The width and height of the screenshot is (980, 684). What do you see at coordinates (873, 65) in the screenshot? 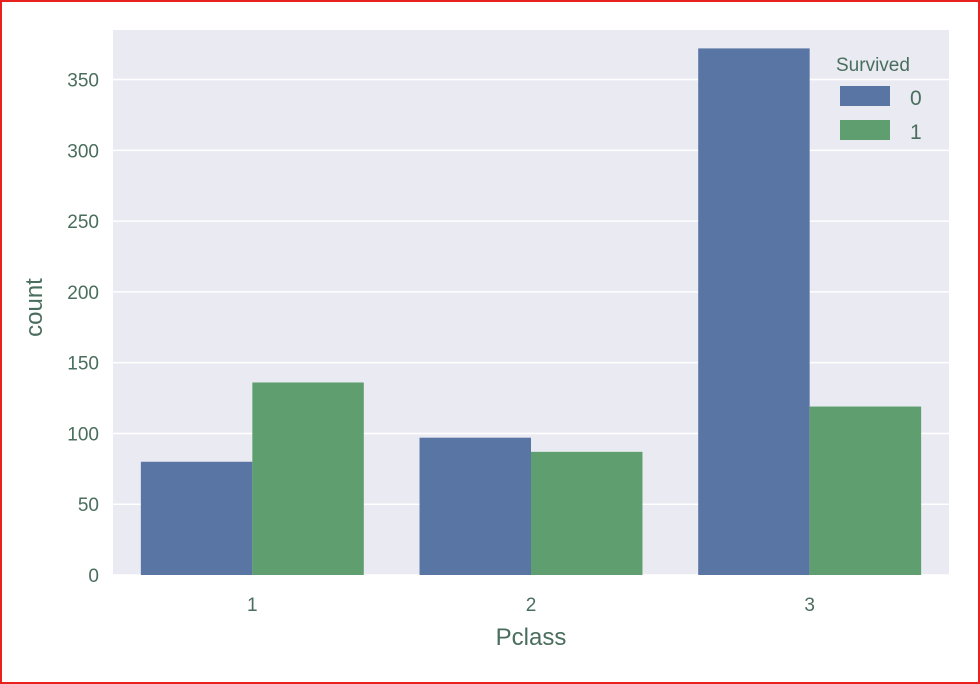
I see `legend-title: Survived` at bounding box center [873, 65].